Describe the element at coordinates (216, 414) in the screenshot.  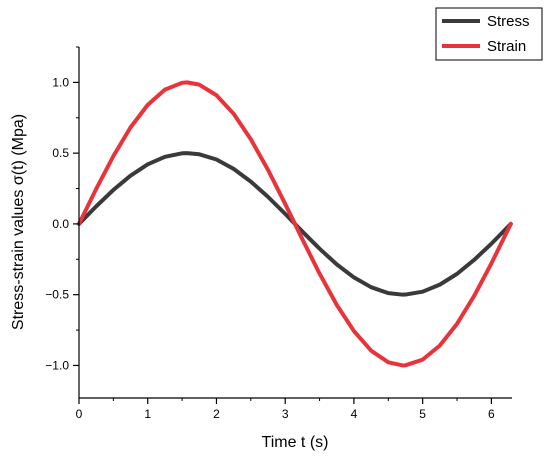
I see `x-tick-label: 2` at that location.